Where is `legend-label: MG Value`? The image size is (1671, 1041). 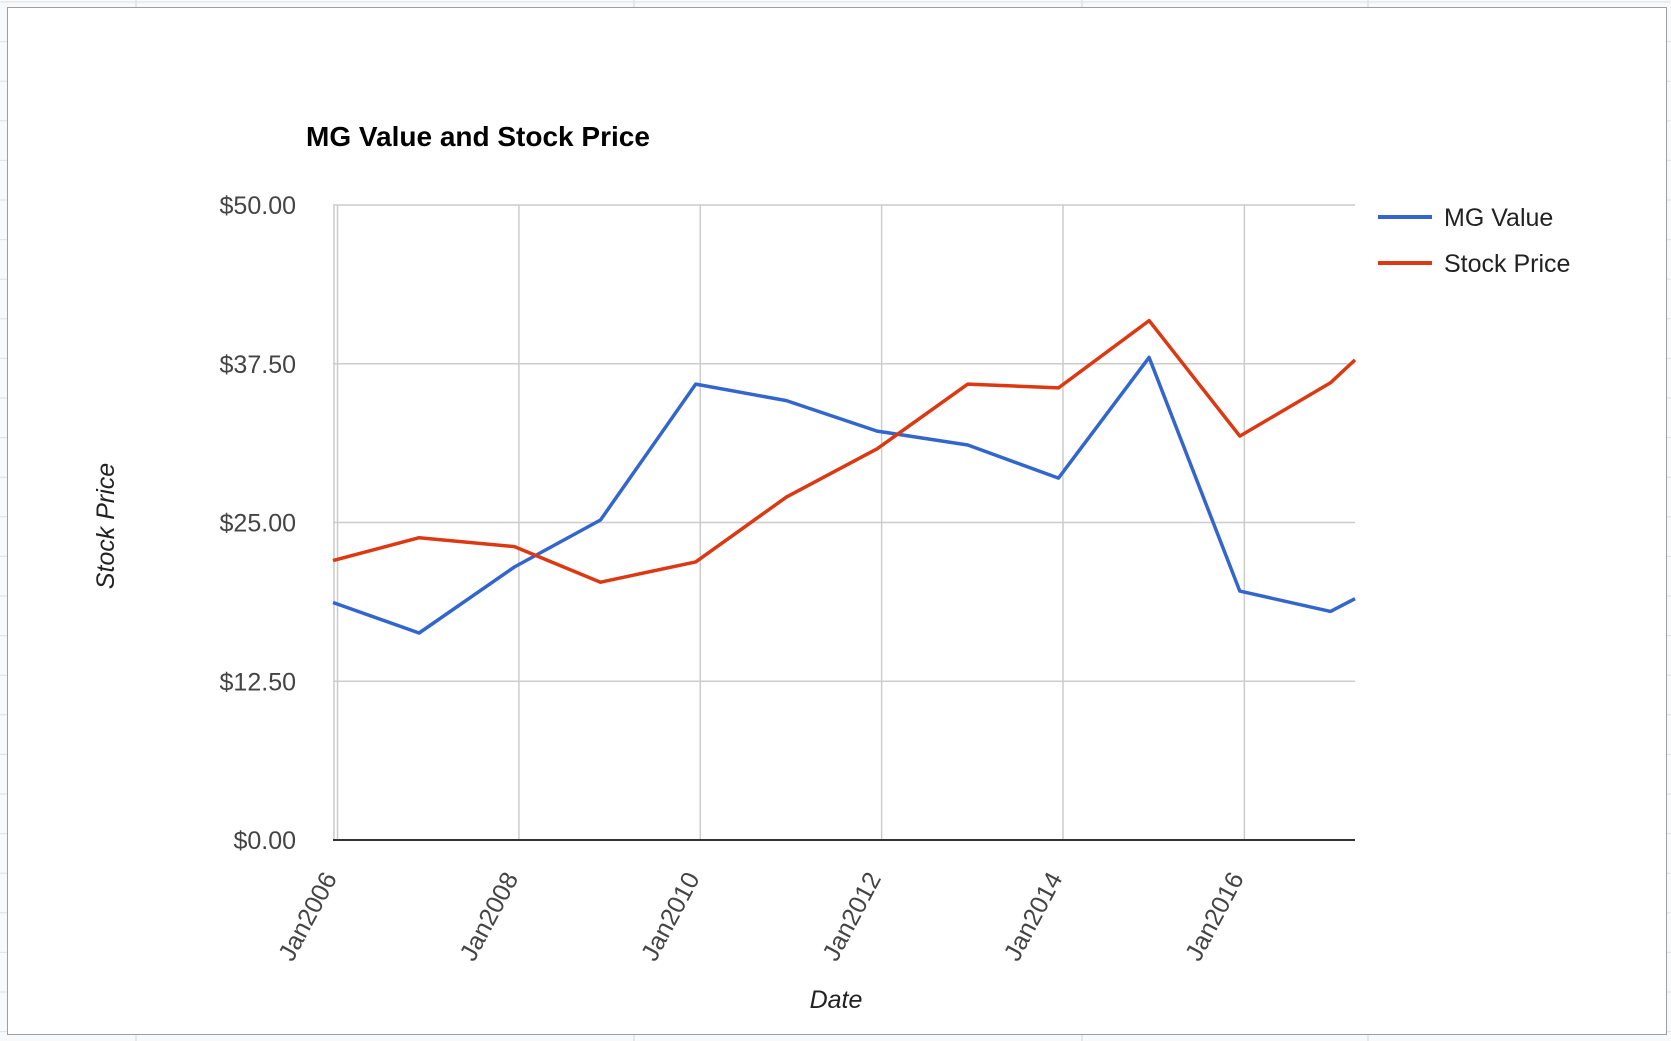
legend-label: MG Value is located at coordinates (1498, 218).